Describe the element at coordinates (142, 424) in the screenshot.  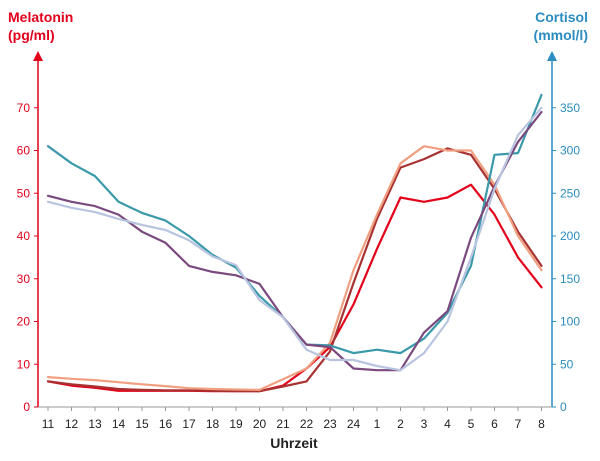
I see `x-tick-label: 15` at that location.